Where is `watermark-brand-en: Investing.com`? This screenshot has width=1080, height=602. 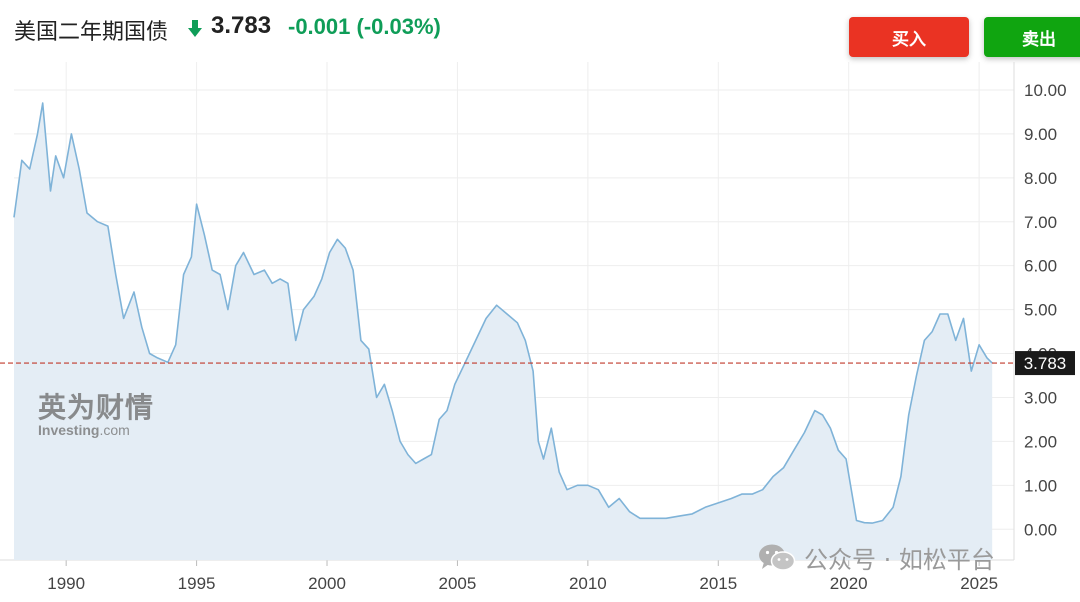 watermark-brand-en: Investing.com is located at coordinates (96, 430).